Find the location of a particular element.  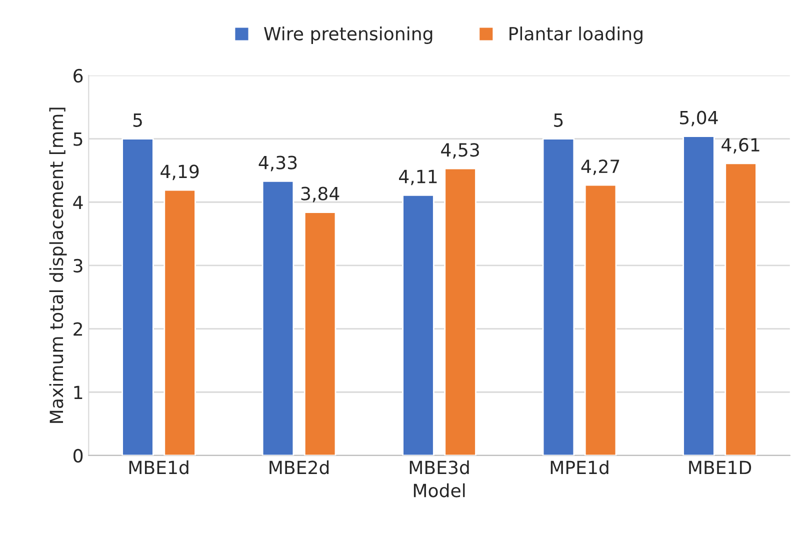

y-tick-label: 1 is located at coordinates (78, 392).